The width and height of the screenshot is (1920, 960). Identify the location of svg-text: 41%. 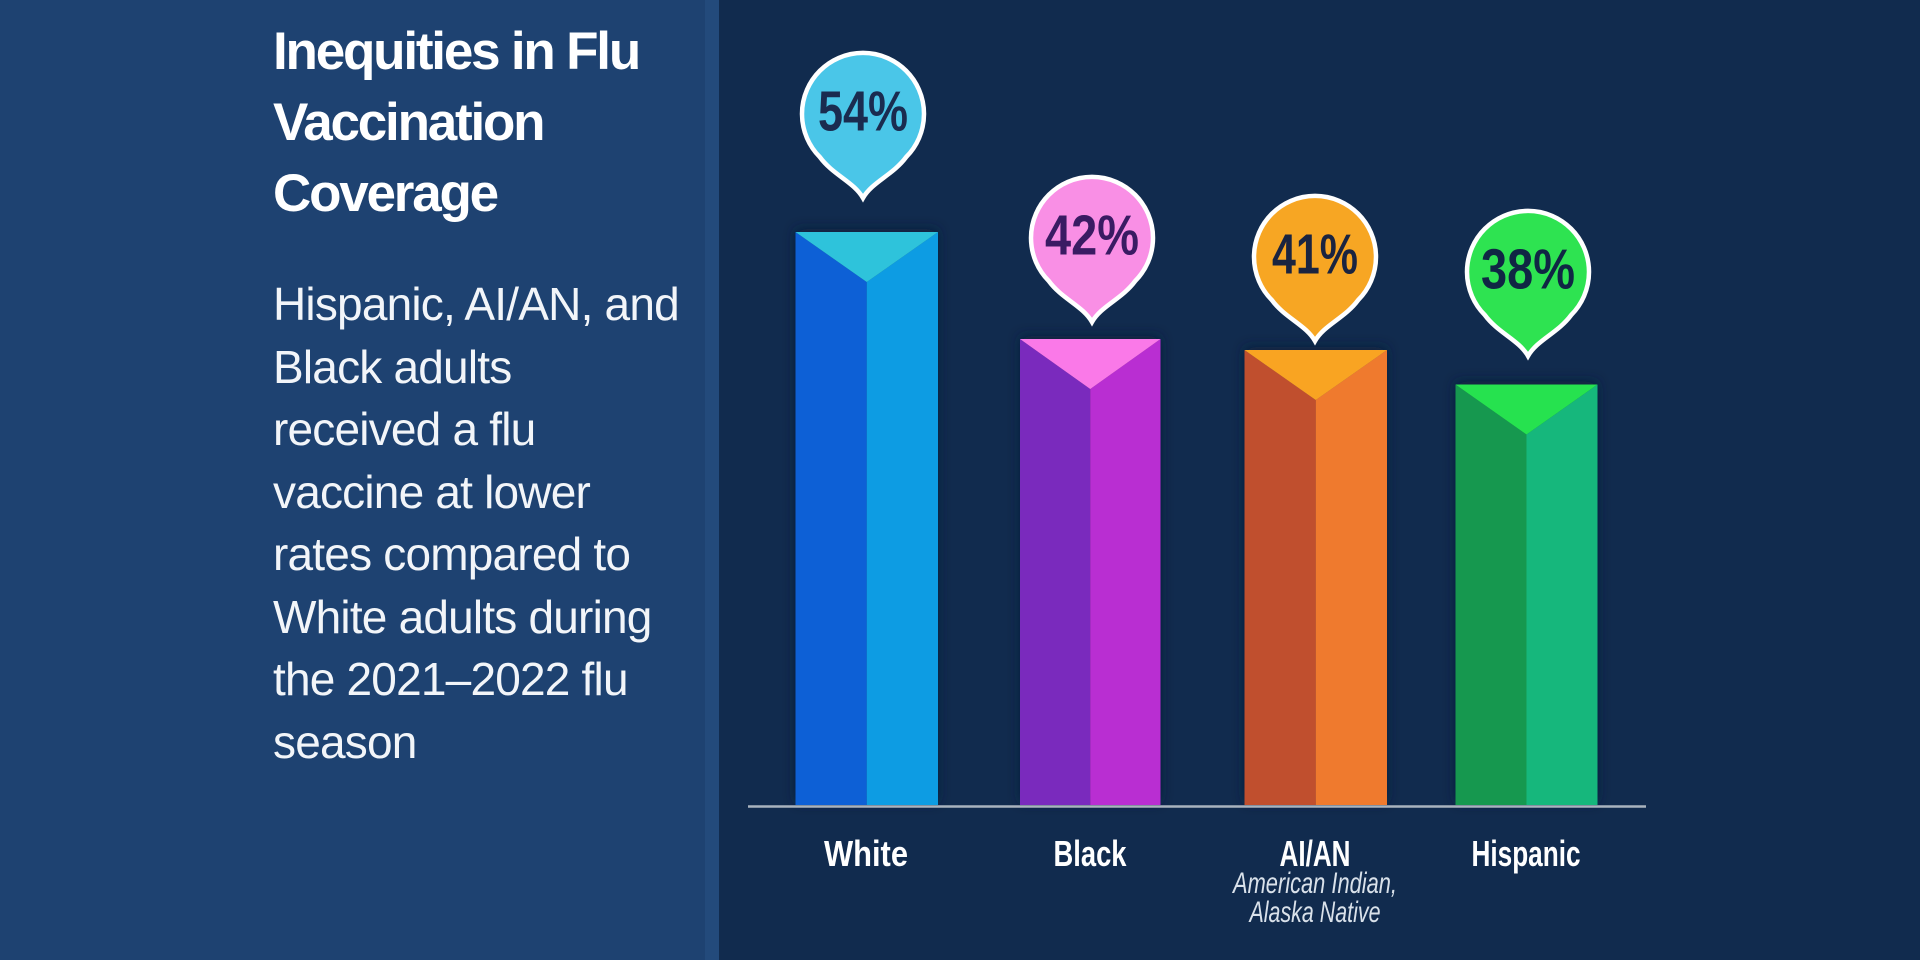
(1315, 255).